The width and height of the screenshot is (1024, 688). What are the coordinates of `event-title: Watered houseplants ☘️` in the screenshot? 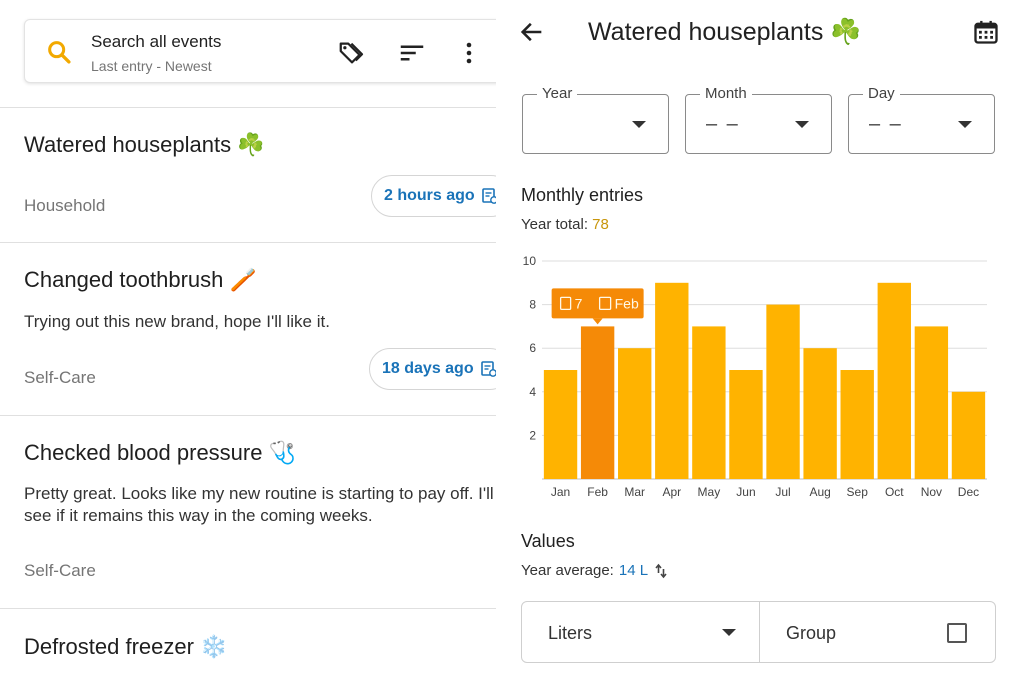 It's located at (144, 144).